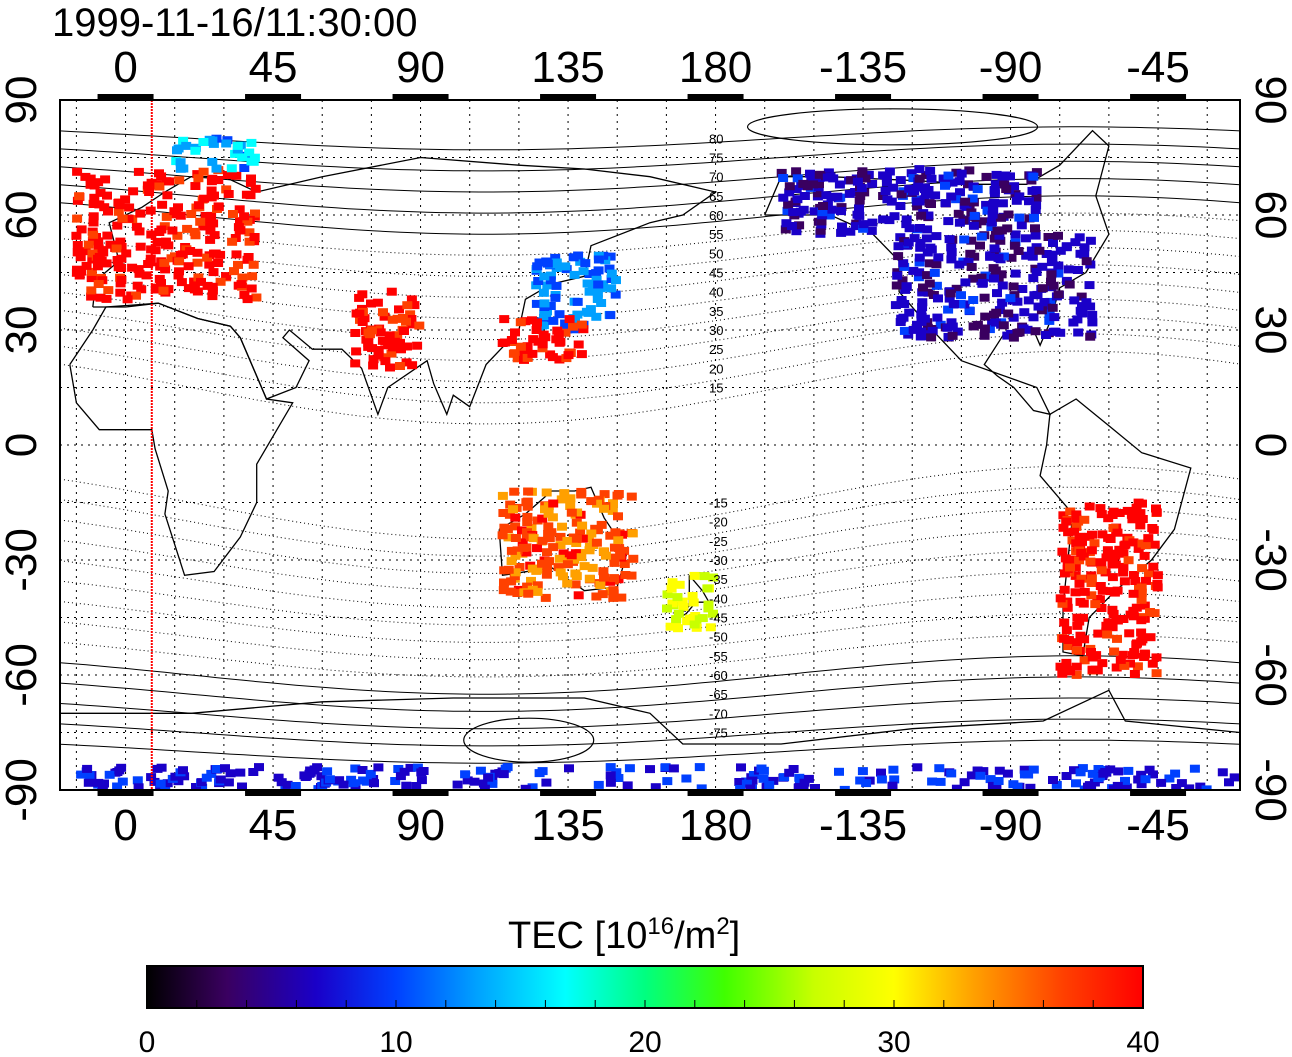  I want to click on frame-tick-top, so click(125, 97).